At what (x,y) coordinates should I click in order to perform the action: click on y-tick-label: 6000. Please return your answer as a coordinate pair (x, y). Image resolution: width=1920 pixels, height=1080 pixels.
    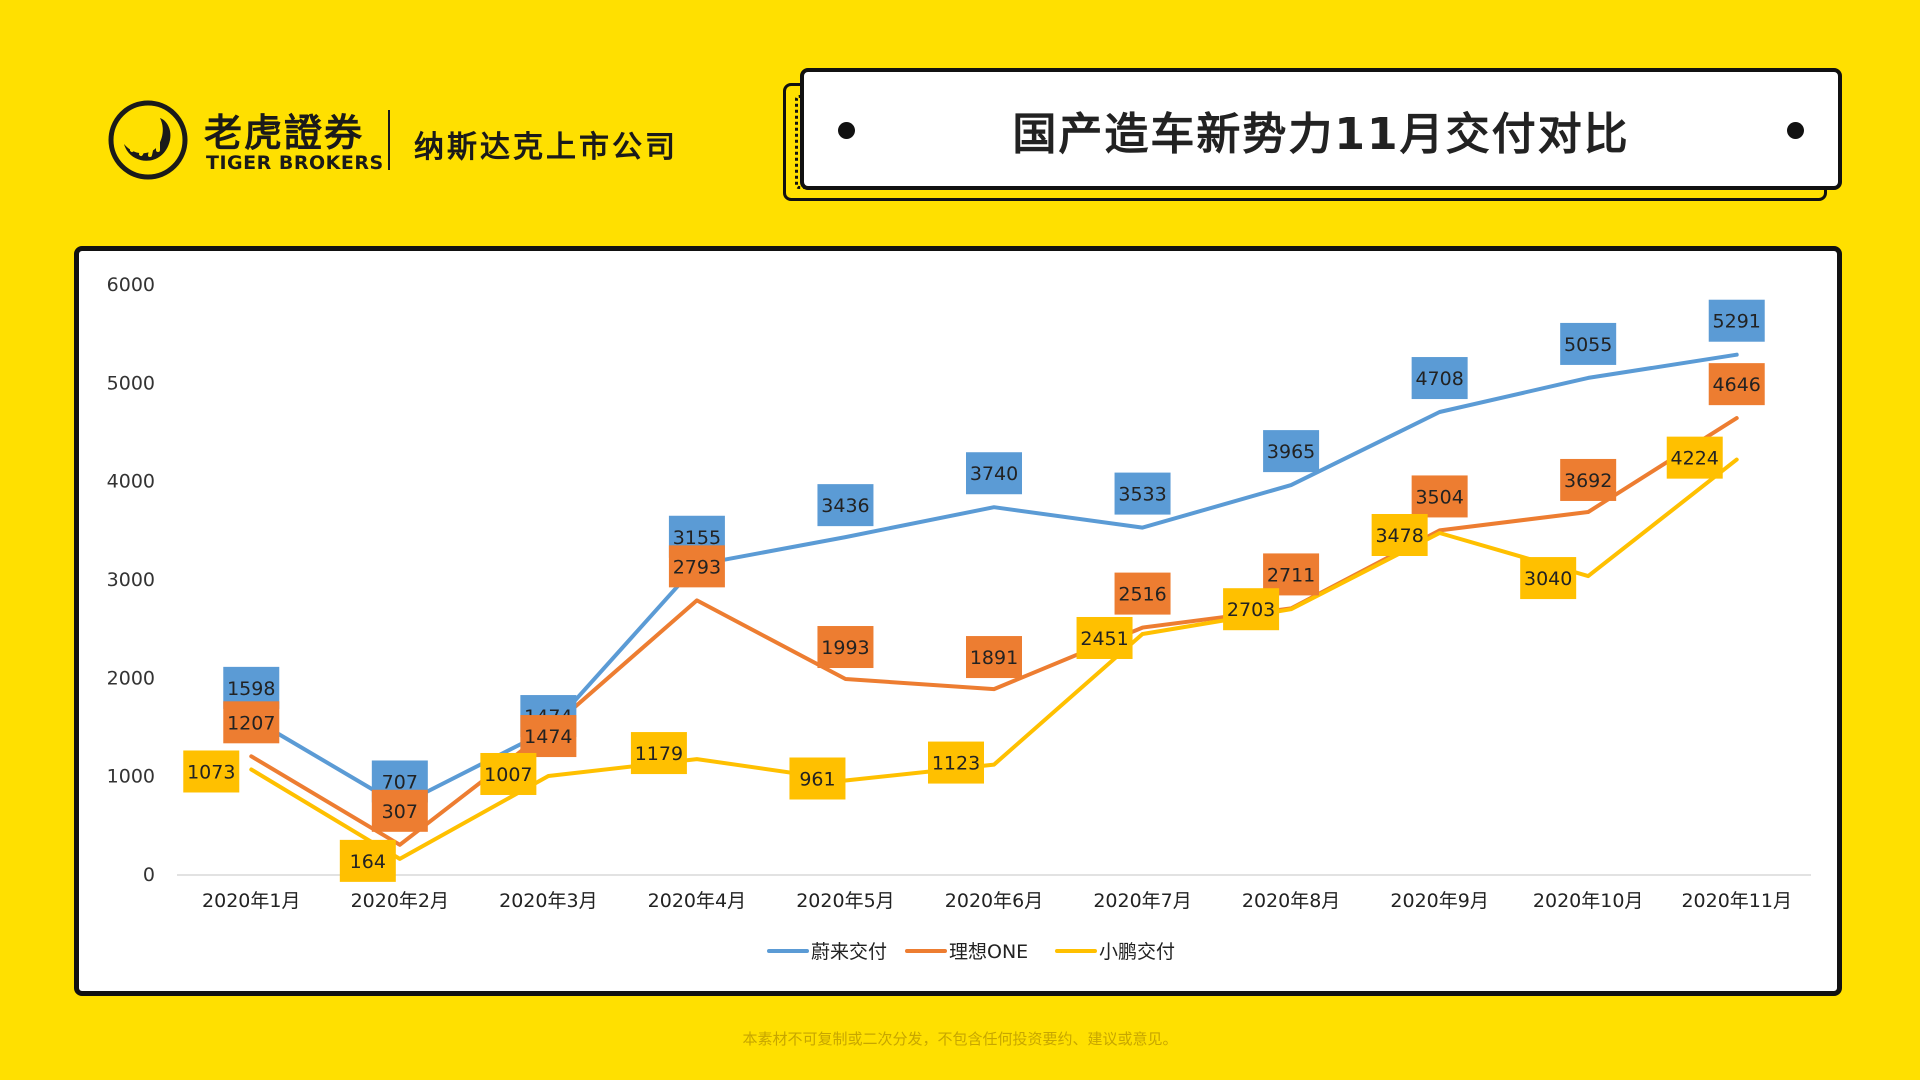
    Looking at the image, I should click on (131, 285).